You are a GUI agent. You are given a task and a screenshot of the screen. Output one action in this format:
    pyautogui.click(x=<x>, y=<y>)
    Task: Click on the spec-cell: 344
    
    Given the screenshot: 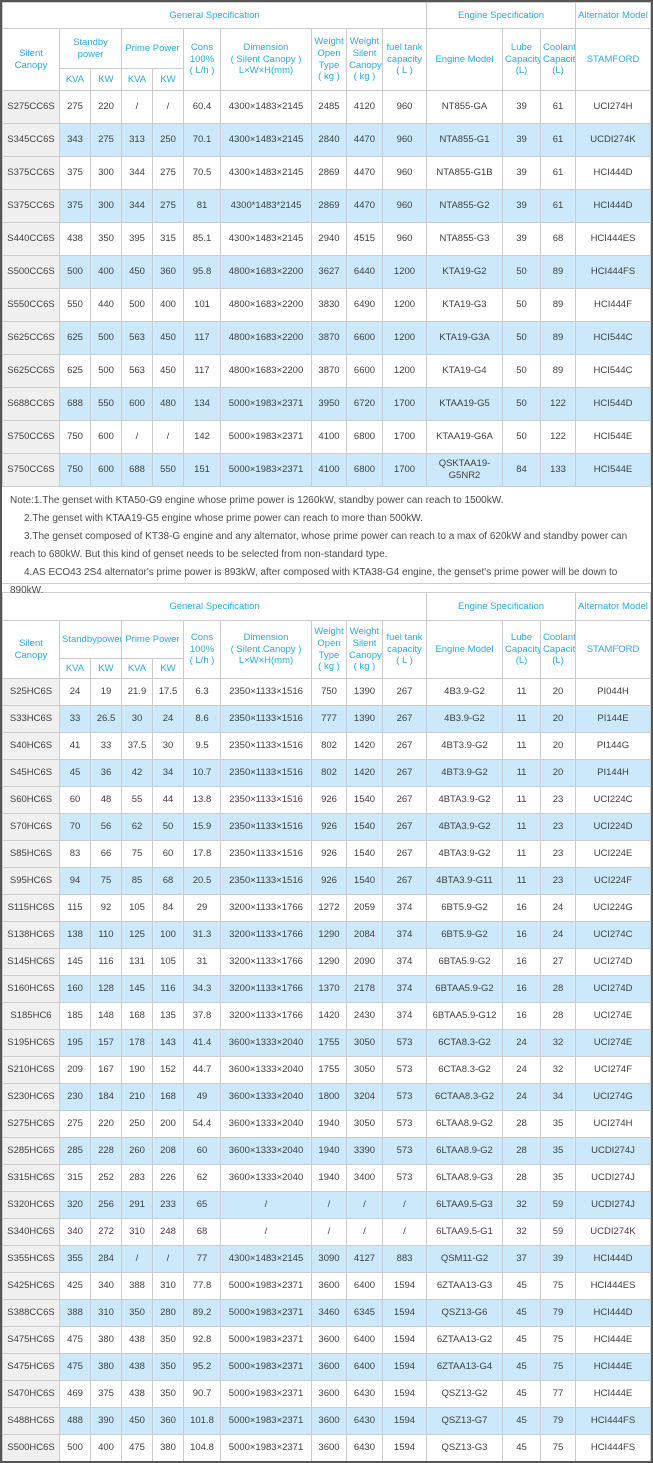 What is the action you would take?
    pyautogui.click(x=137, y=206)
    